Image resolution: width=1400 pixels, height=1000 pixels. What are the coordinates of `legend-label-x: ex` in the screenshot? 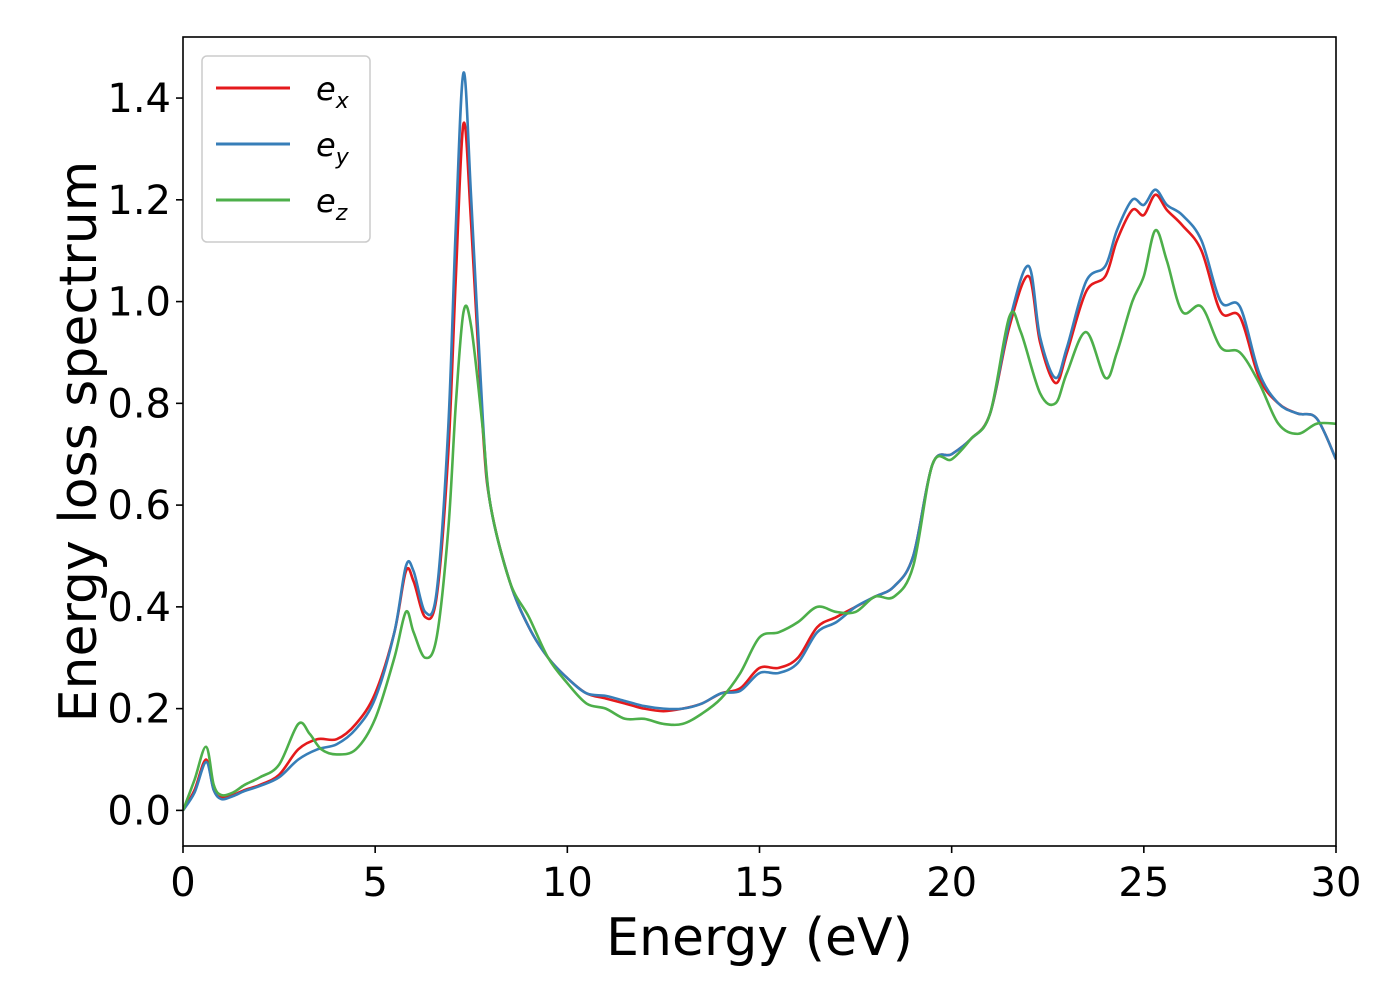 It's located at (333, 92).